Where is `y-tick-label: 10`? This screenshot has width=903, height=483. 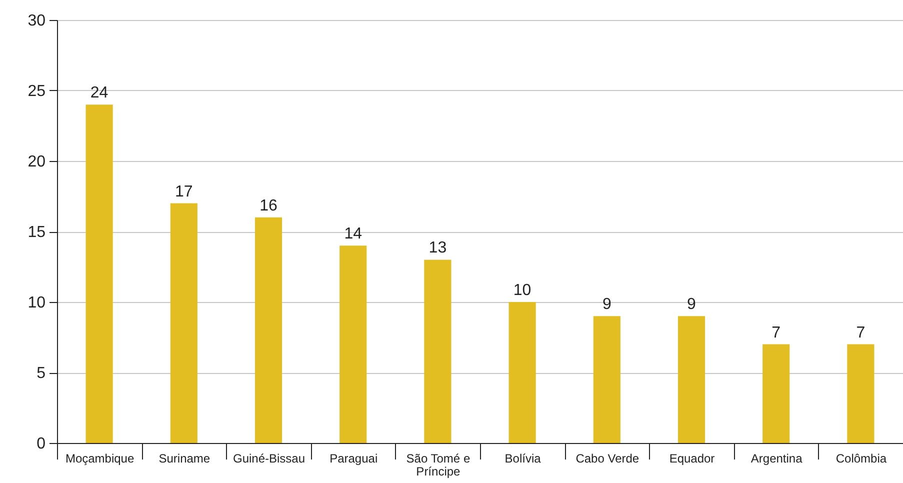
y-tick-label: 10 is located at coordinates (37, 303).